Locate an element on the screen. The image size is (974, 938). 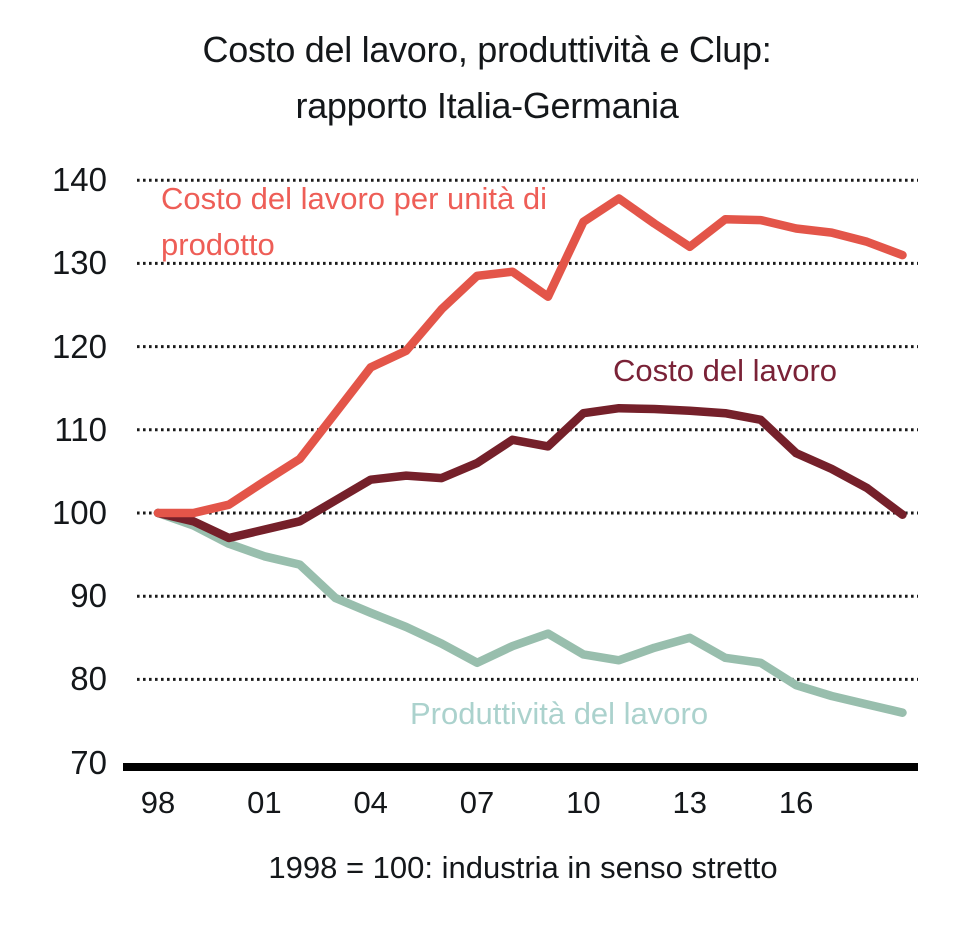
chart-title-line2: rapporto Italia-Germania is located at coordinates (487, 105).